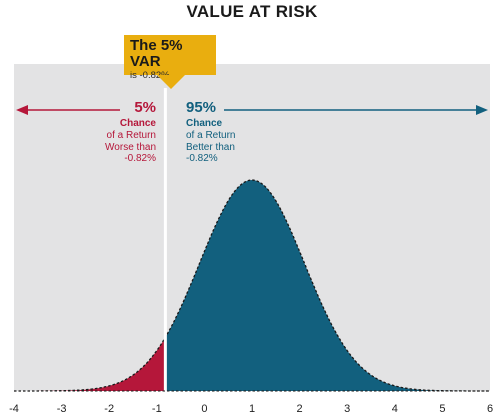 This screenshot has width=504, height=418. Describe the element at coordinates (252, 409) in the screenshot. I see `x-tick-label: 1` at that location.